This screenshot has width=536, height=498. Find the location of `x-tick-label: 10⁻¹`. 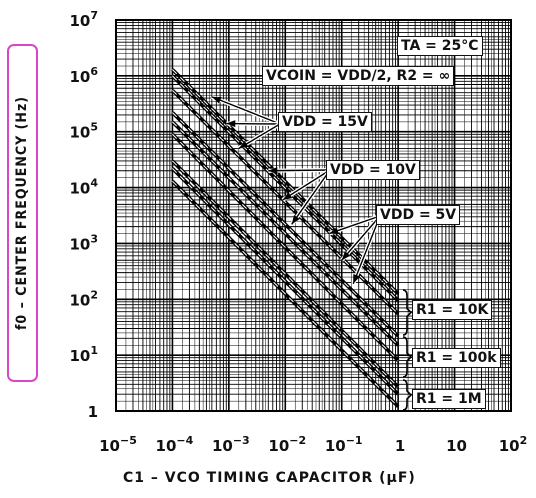

x-tick-label: 10⁻¹ is located at coordinates (344, 444).